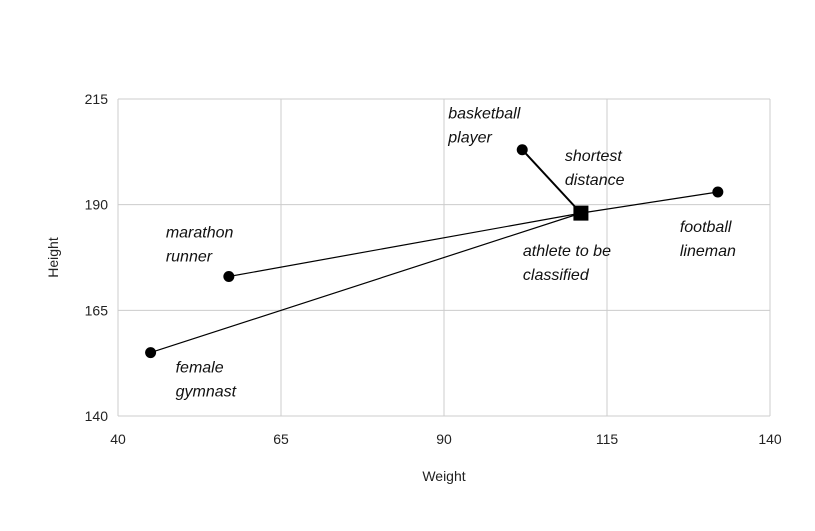 The height and width of the screenshot is (531, 815). I want to click on target-point, so click(581, 213).